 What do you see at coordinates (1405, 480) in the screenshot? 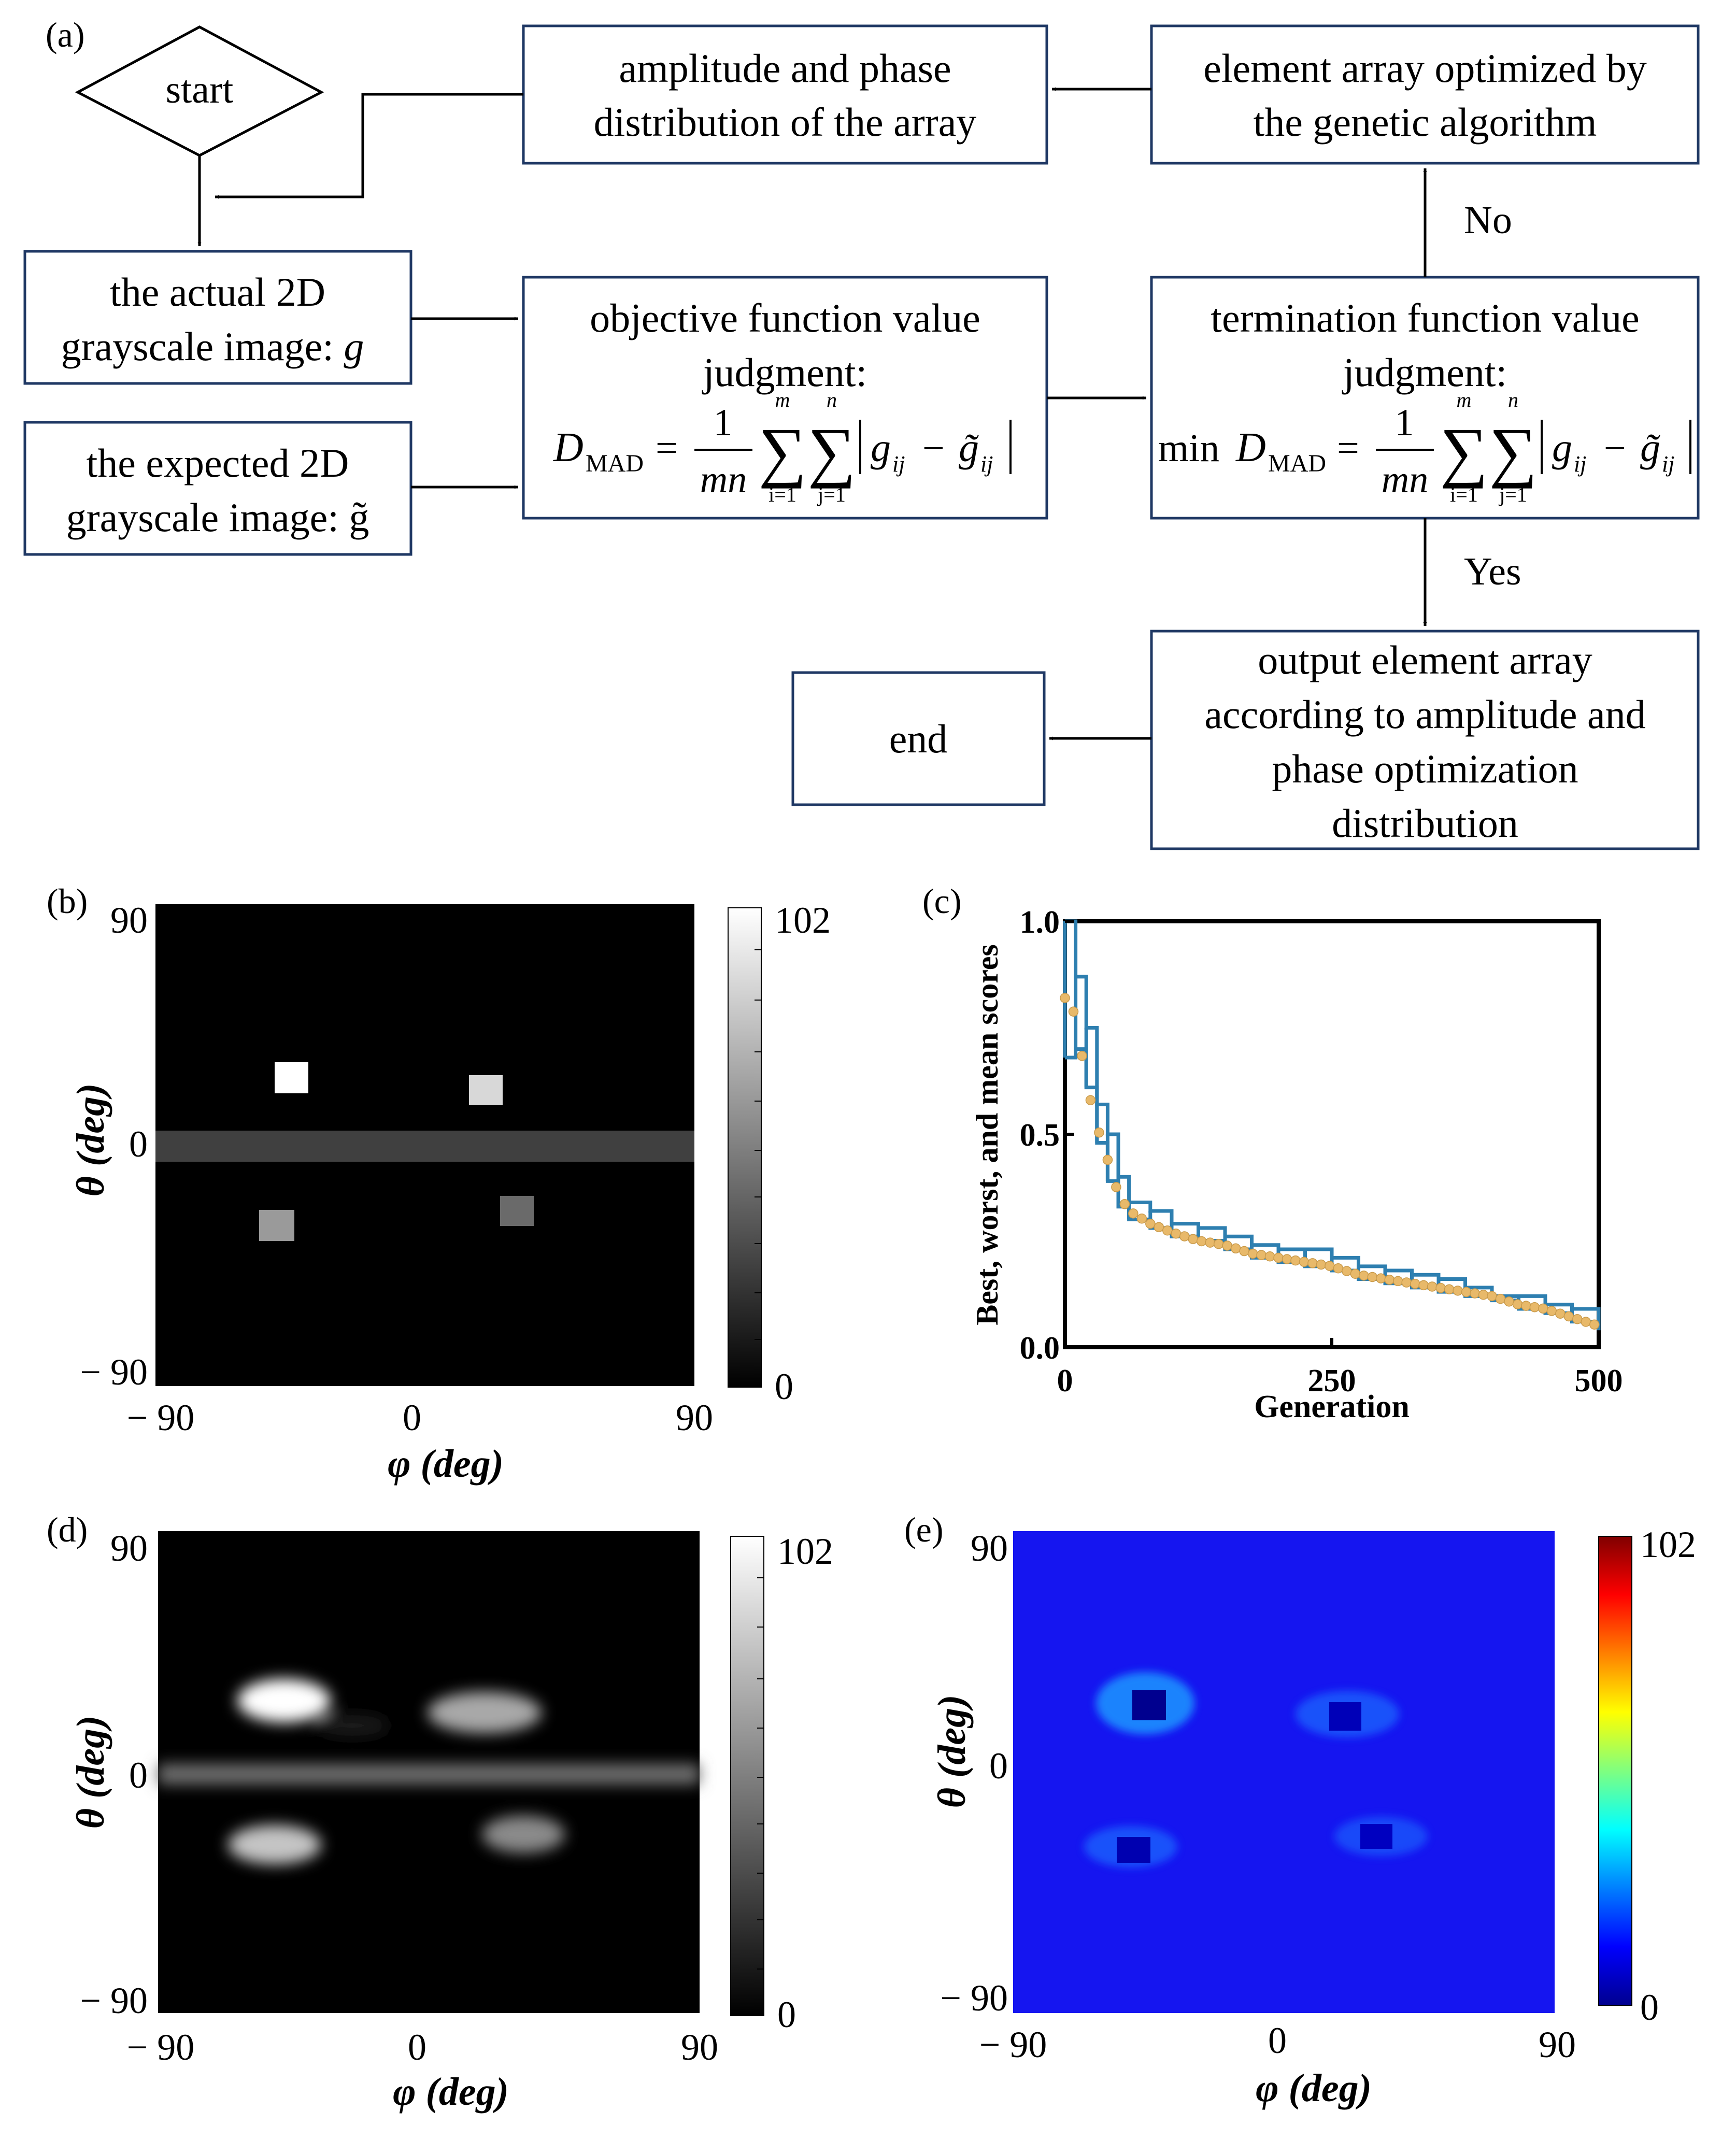
I see `term-formula-den: mn` at bounding box center [1405, 480].